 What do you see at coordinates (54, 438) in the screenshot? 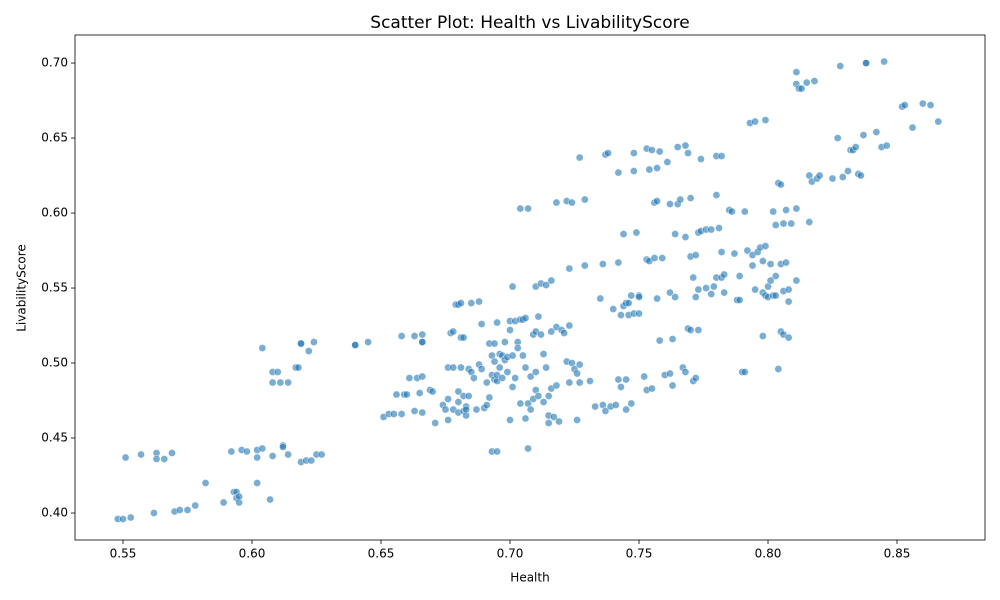
I see `y-tick-label: 0.45` at bounding box center [54, 438].